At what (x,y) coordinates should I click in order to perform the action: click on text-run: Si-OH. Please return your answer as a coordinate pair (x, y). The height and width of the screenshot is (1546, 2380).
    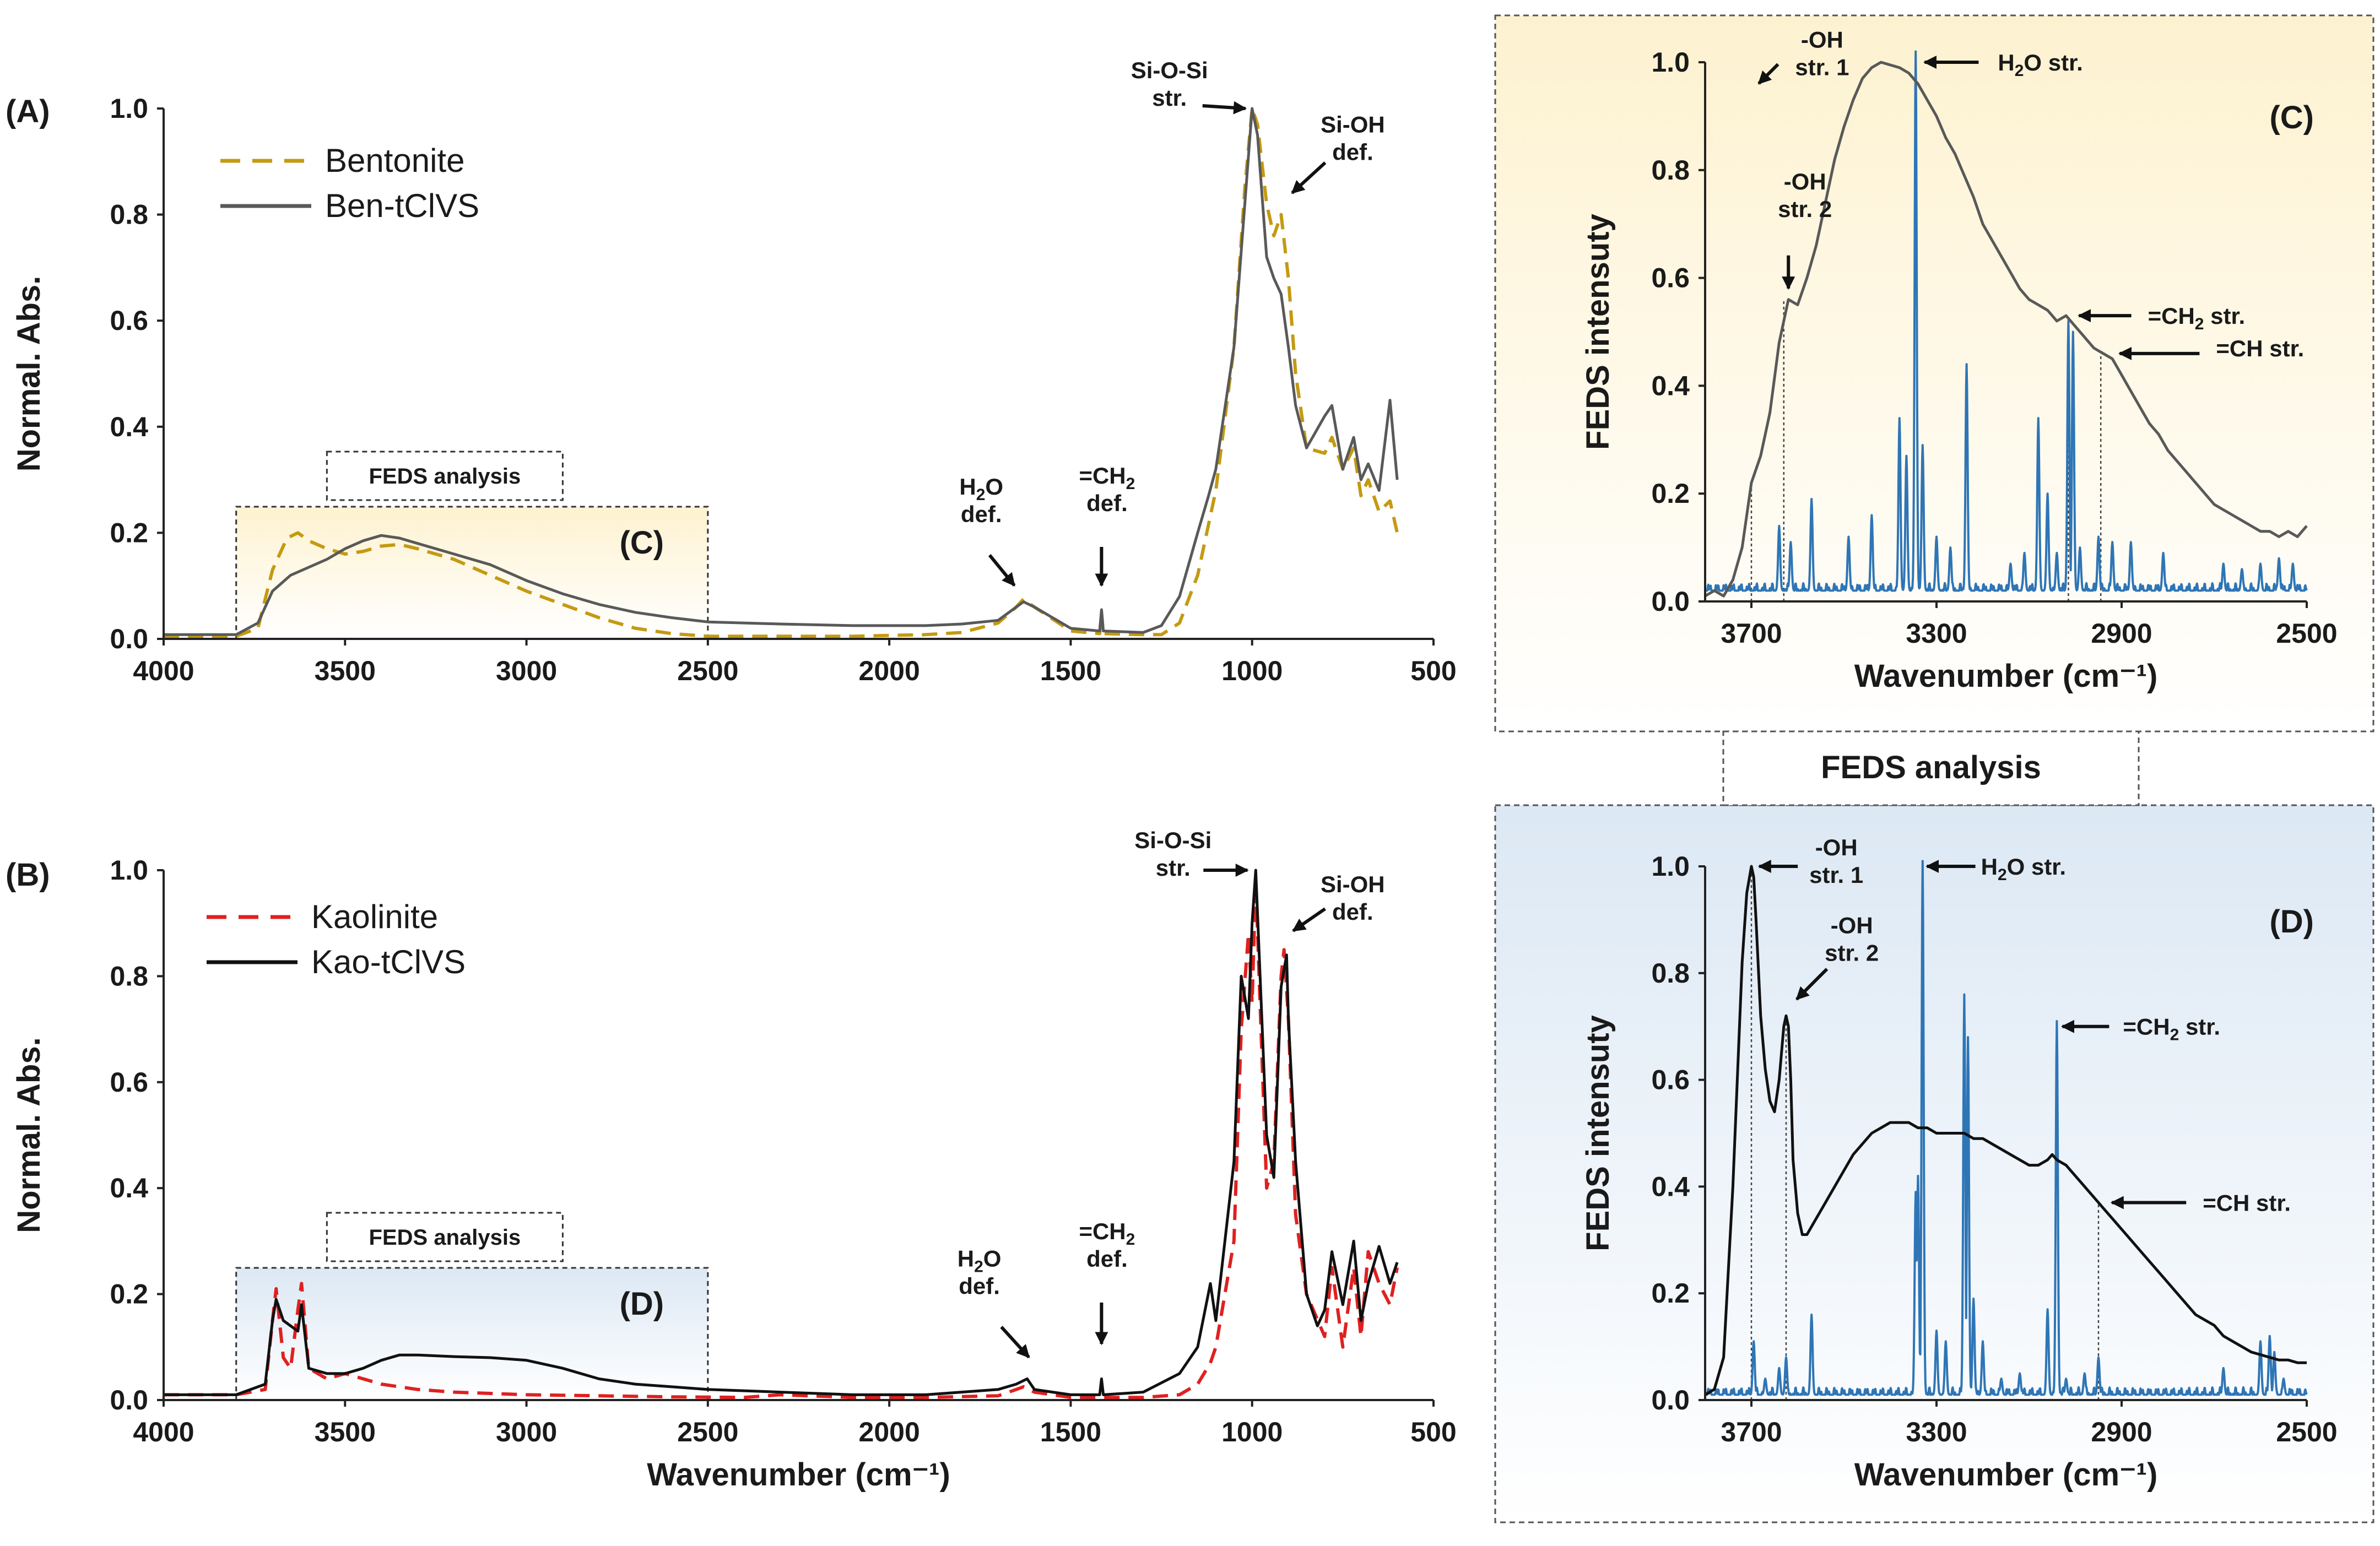
    Looking at the image, I should click on (1353, 124).